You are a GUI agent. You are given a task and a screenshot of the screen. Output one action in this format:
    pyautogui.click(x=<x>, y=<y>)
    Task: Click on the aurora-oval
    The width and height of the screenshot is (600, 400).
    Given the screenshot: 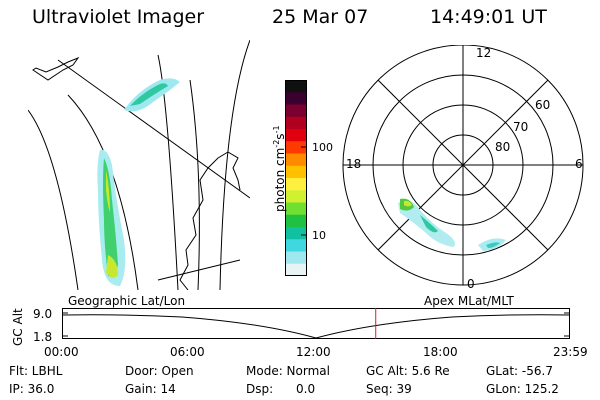 What is the action you would take?
    pyautogui.click(x=452, y=224)
    